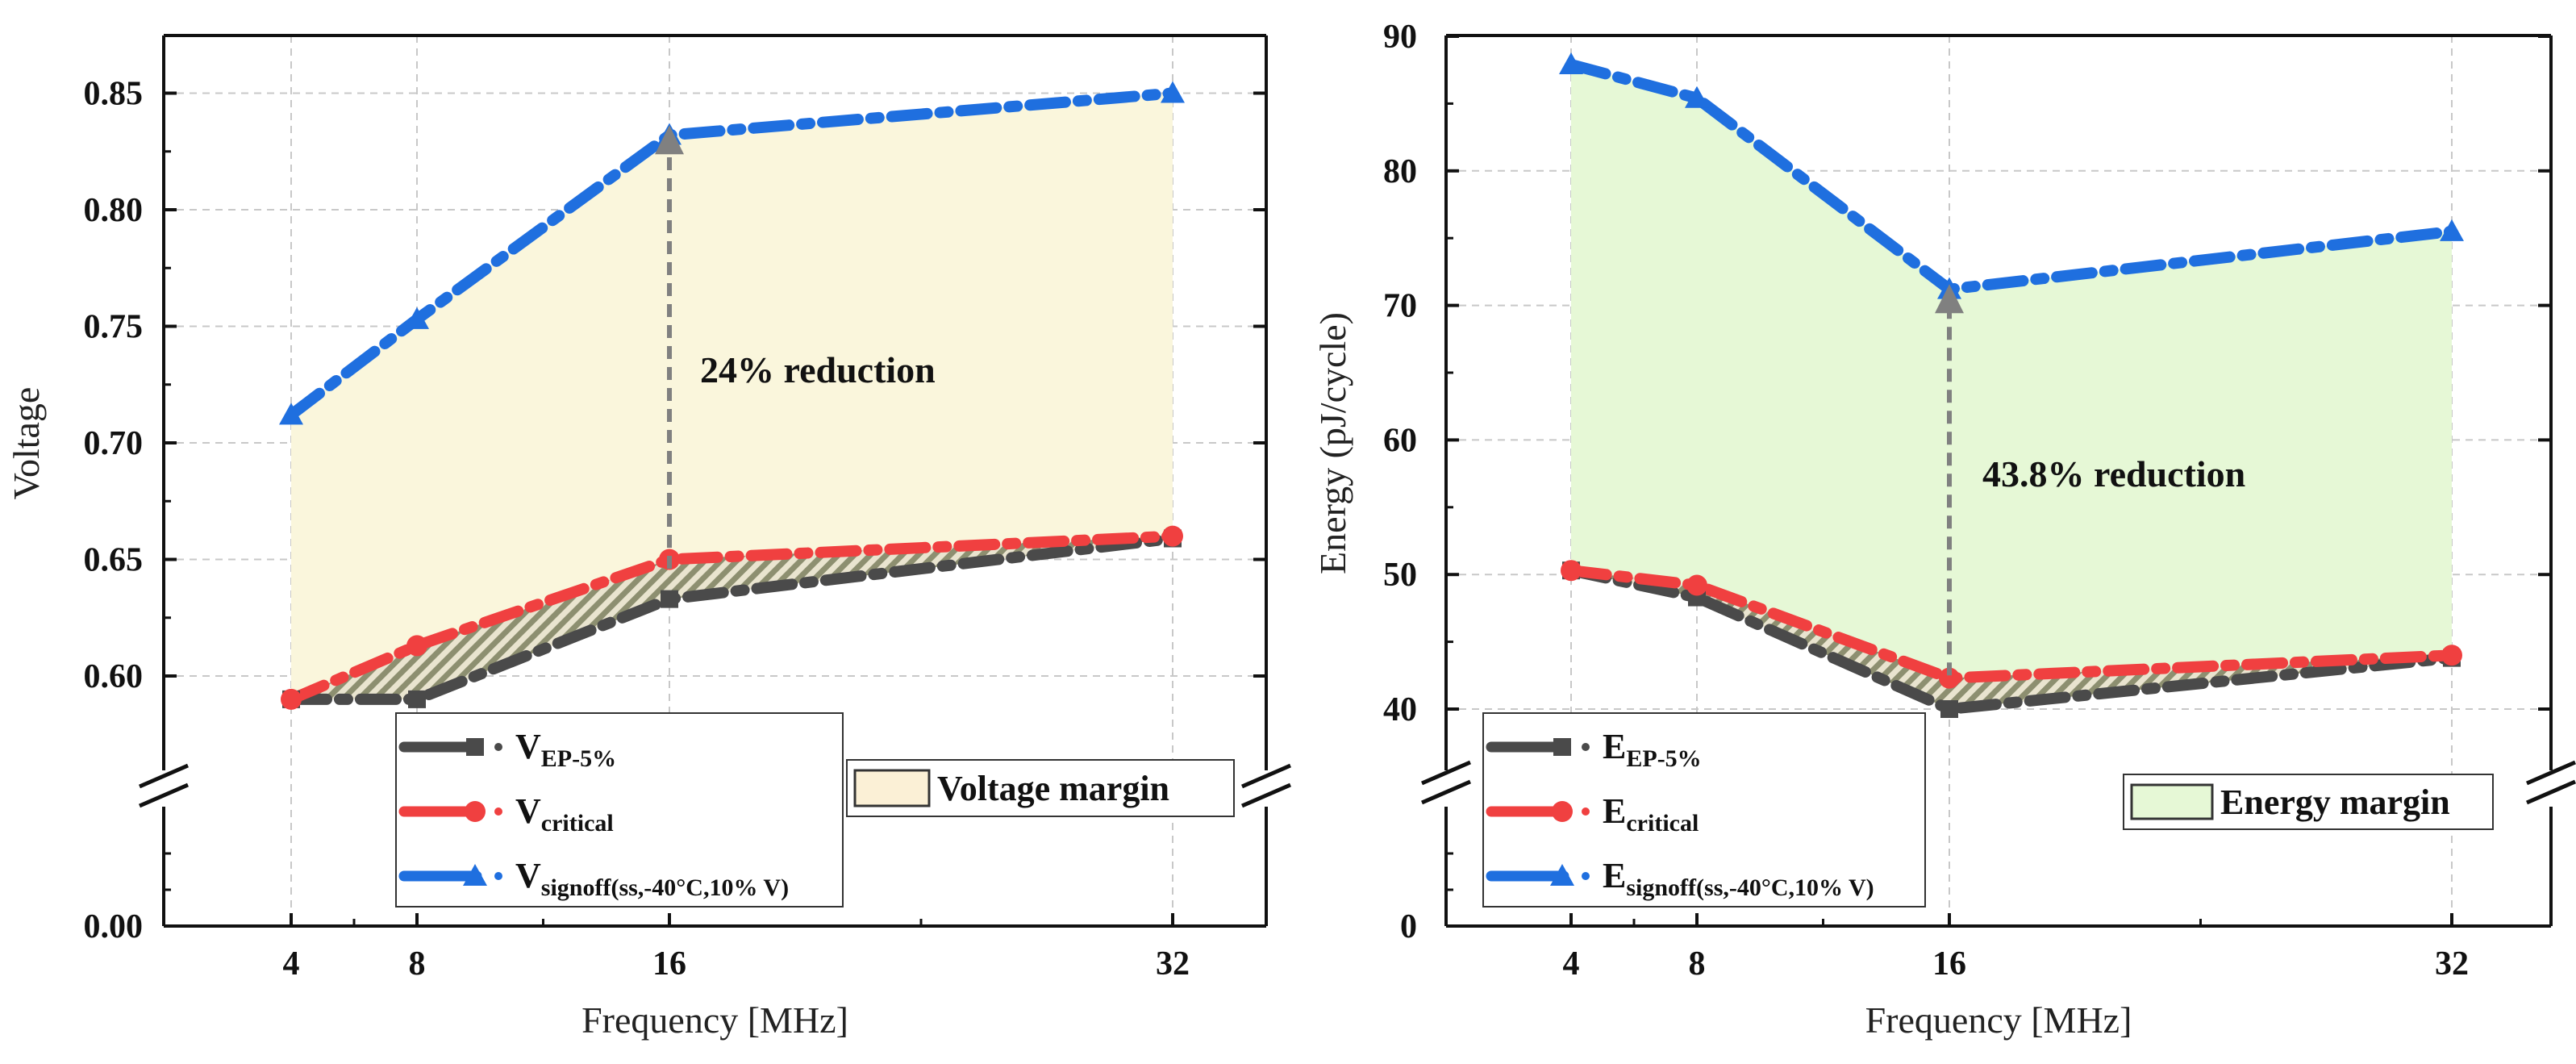 The image size is (2576, 1064). Describe the element at coordinates (2016, 948) in the screenshot. I see `energy-x-tick-labels: 4 8 16 32` at that location.